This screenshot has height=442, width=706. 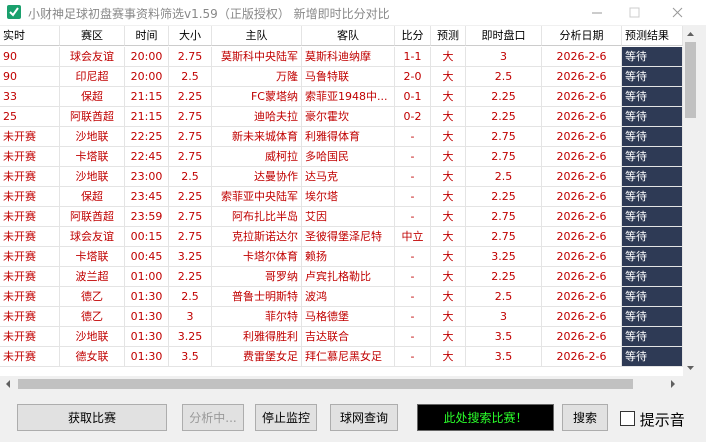 What do you see at coordinates (257, 257) in the screenshot?
I see `cell-home: 卡塔尔体育` at bounding box center [257, 257].